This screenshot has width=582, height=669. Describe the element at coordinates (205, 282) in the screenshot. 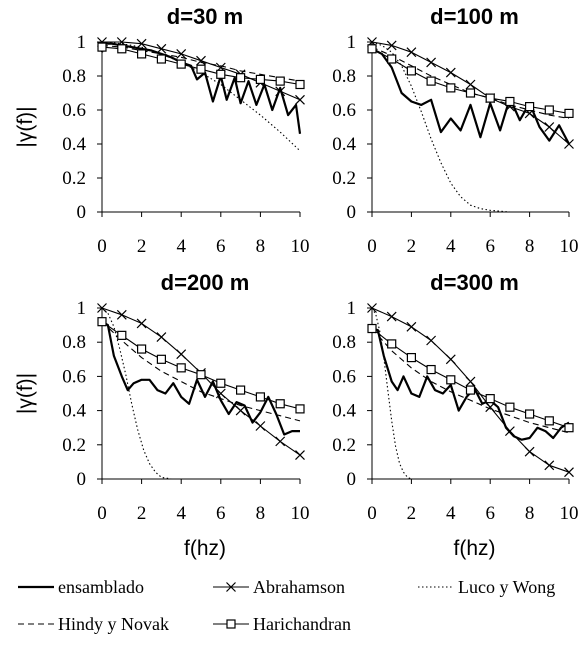

I see `panel-title: d=200 m` at that location.